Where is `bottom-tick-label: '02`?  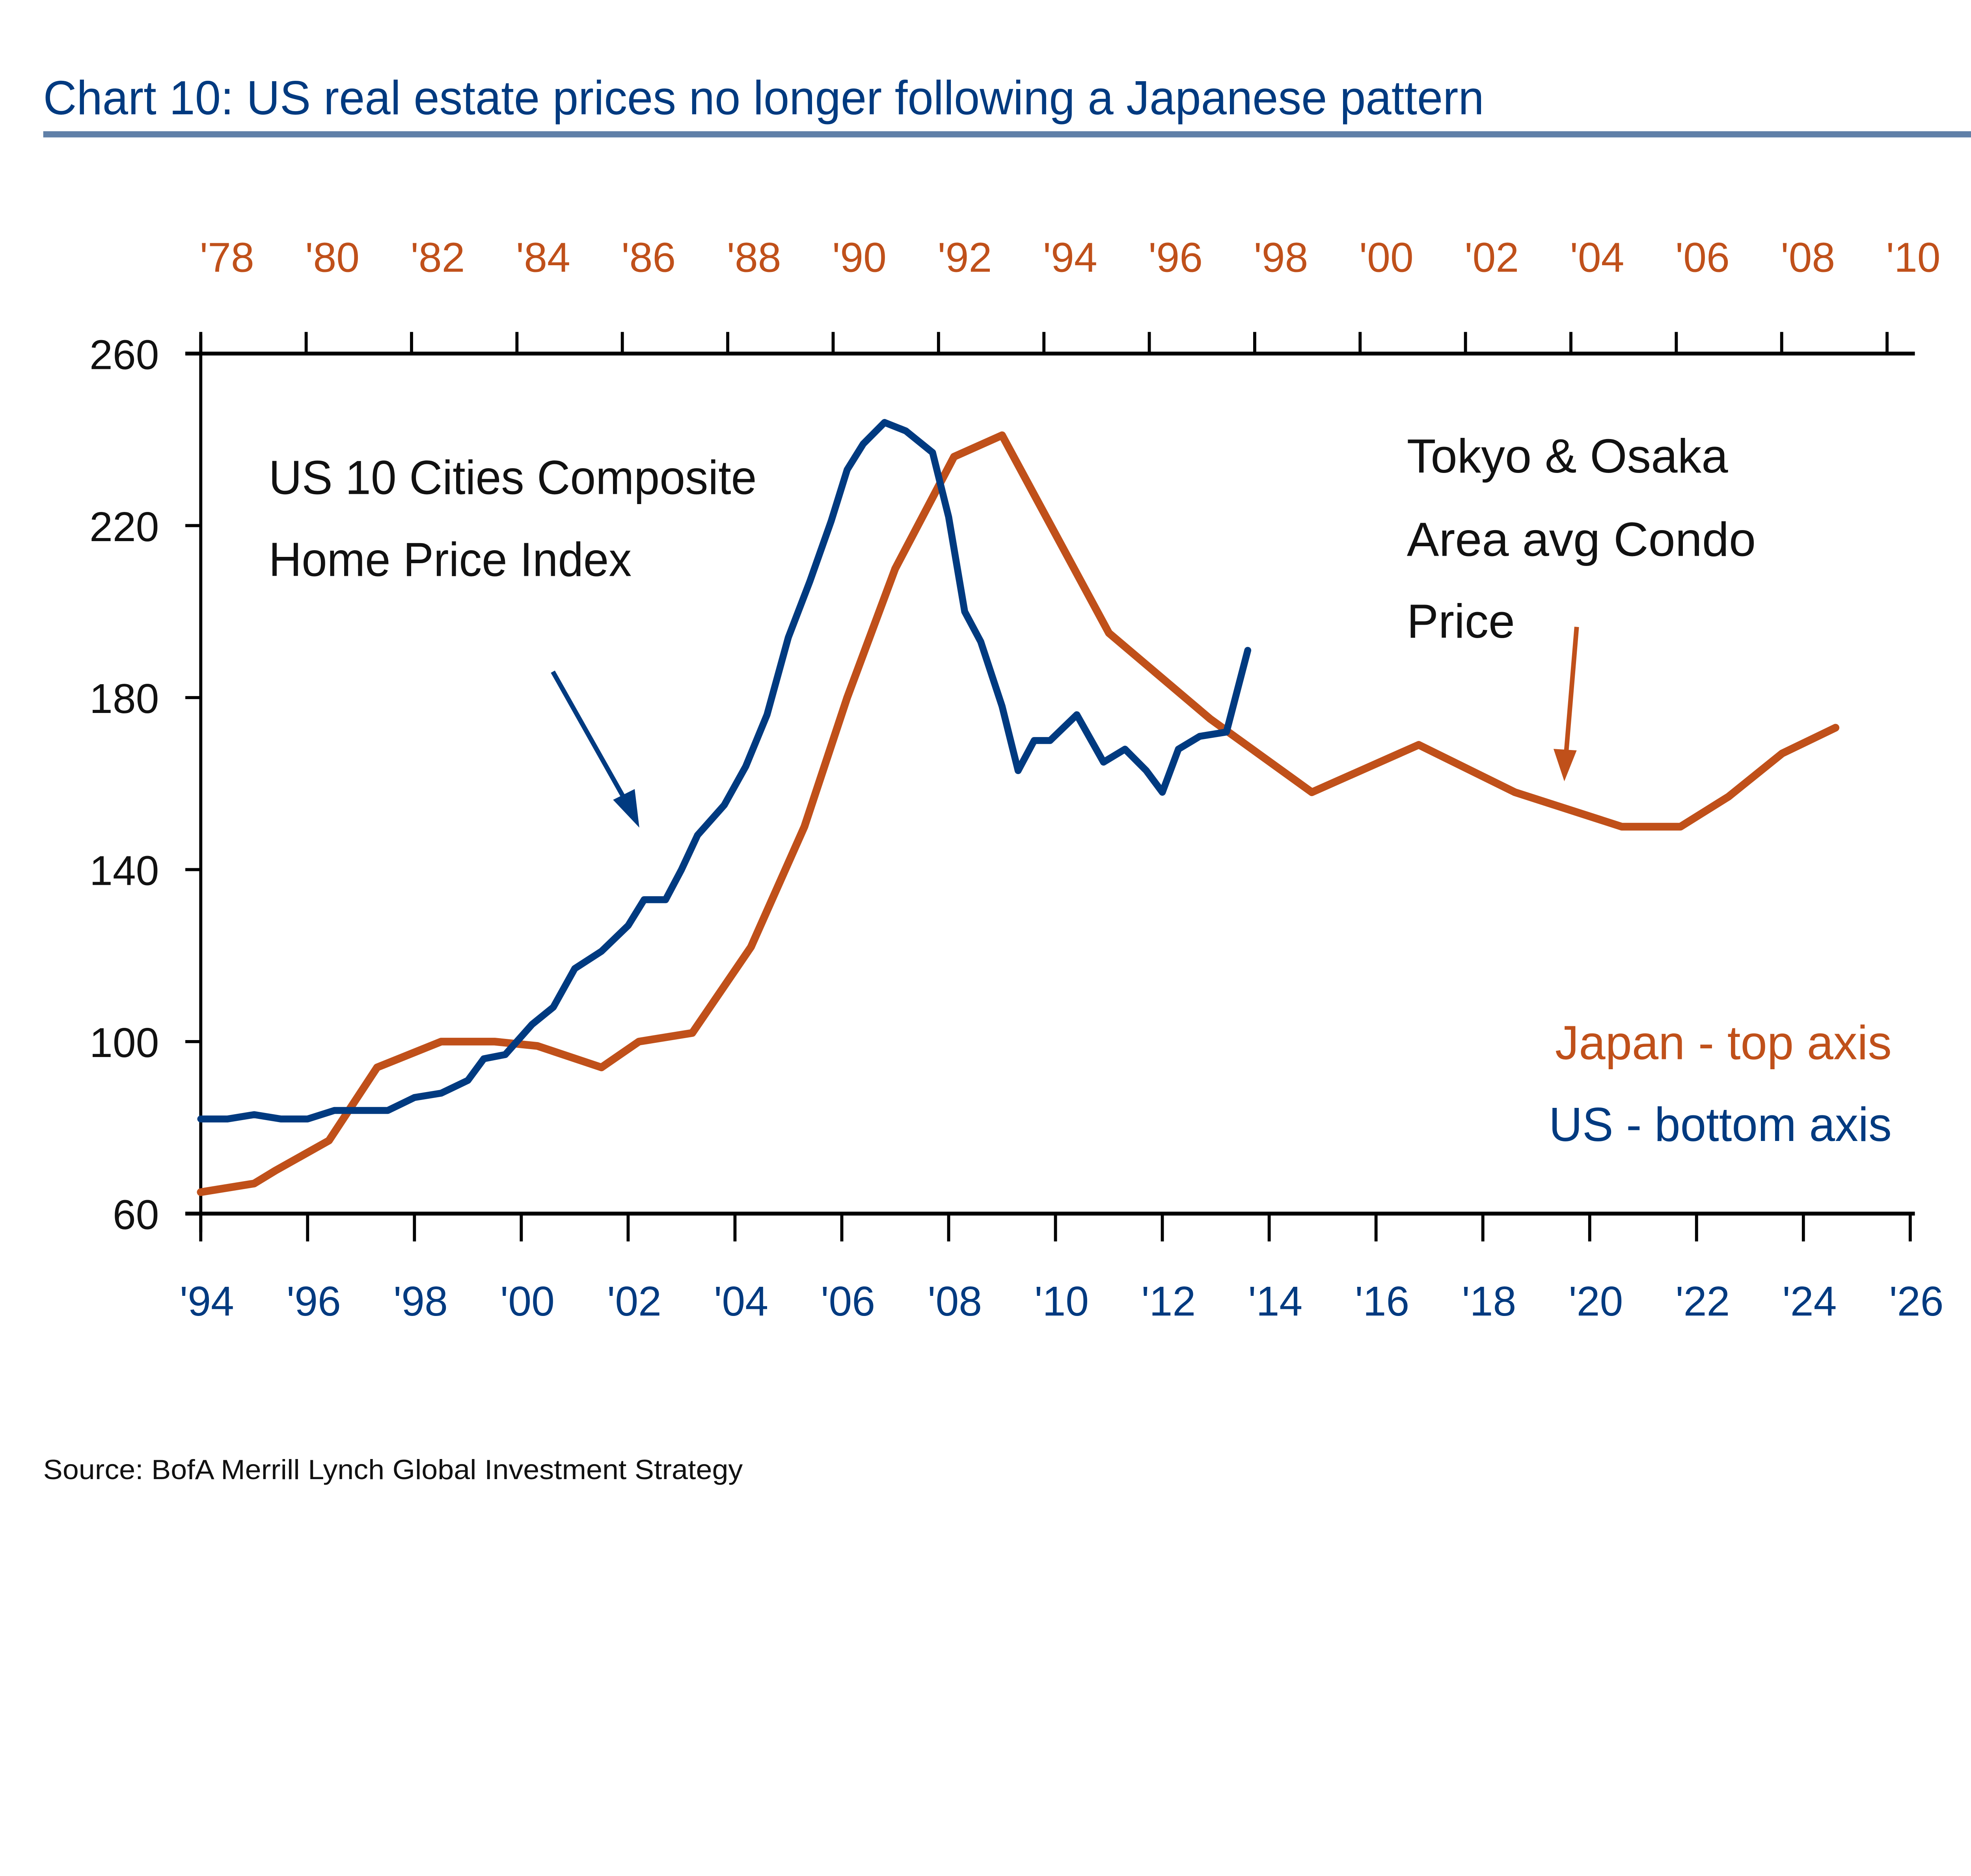 bottom-tick-label: '02 is located at coordinates (634, 1301).